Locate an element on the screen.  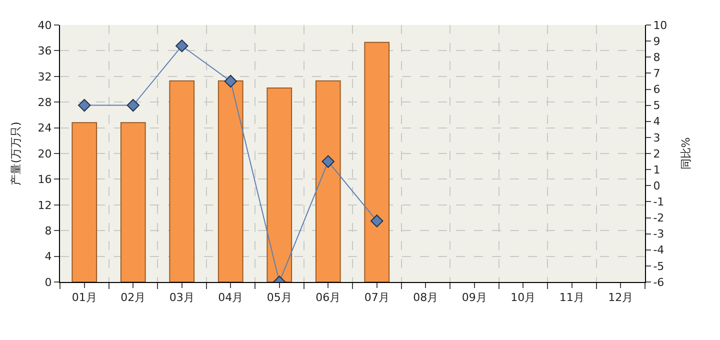
x-tick-label: 03月 is located at coordinates (181, 297).